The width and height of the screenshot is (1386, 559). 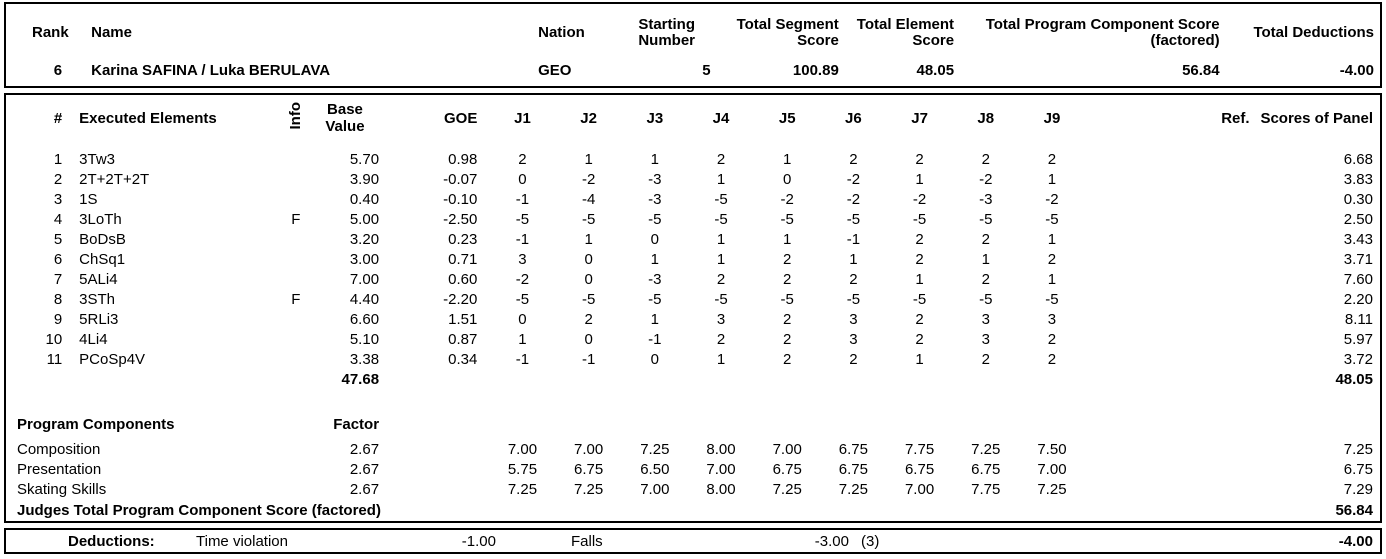 I want to click on element-panel-score: 5.97, so click(x=1358, y=339).